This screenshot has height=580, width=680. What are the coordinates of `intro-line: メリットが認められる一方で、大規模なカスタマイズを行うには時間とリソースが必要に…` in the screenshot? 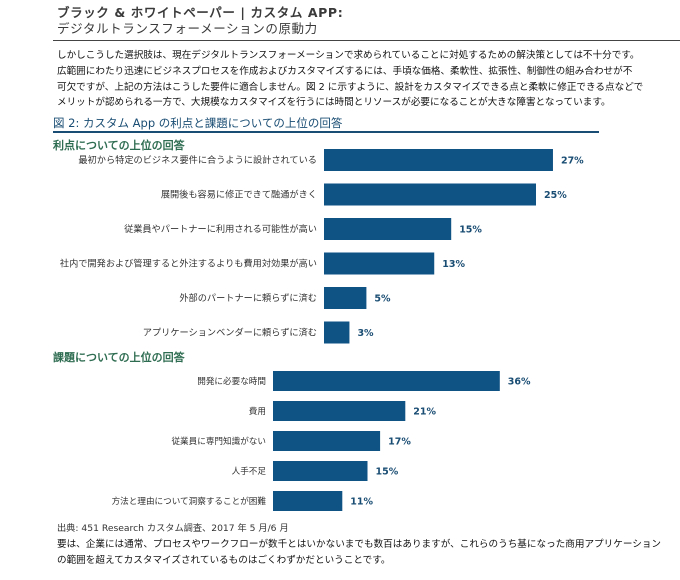 It's located at (334, 103).